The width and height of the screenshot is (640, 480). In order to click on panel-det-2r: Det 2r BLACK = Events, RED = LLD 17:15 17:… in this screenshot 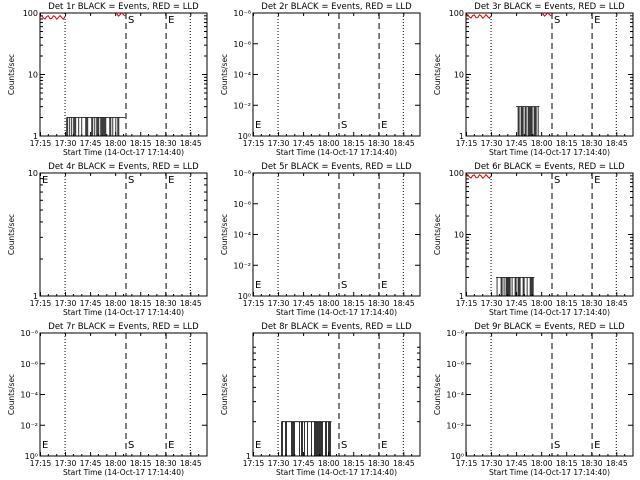, I will do `click(320, 79)`.